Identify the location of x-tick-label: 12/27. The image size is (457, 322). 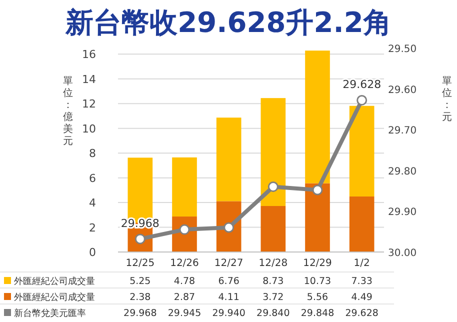
(229, 263).